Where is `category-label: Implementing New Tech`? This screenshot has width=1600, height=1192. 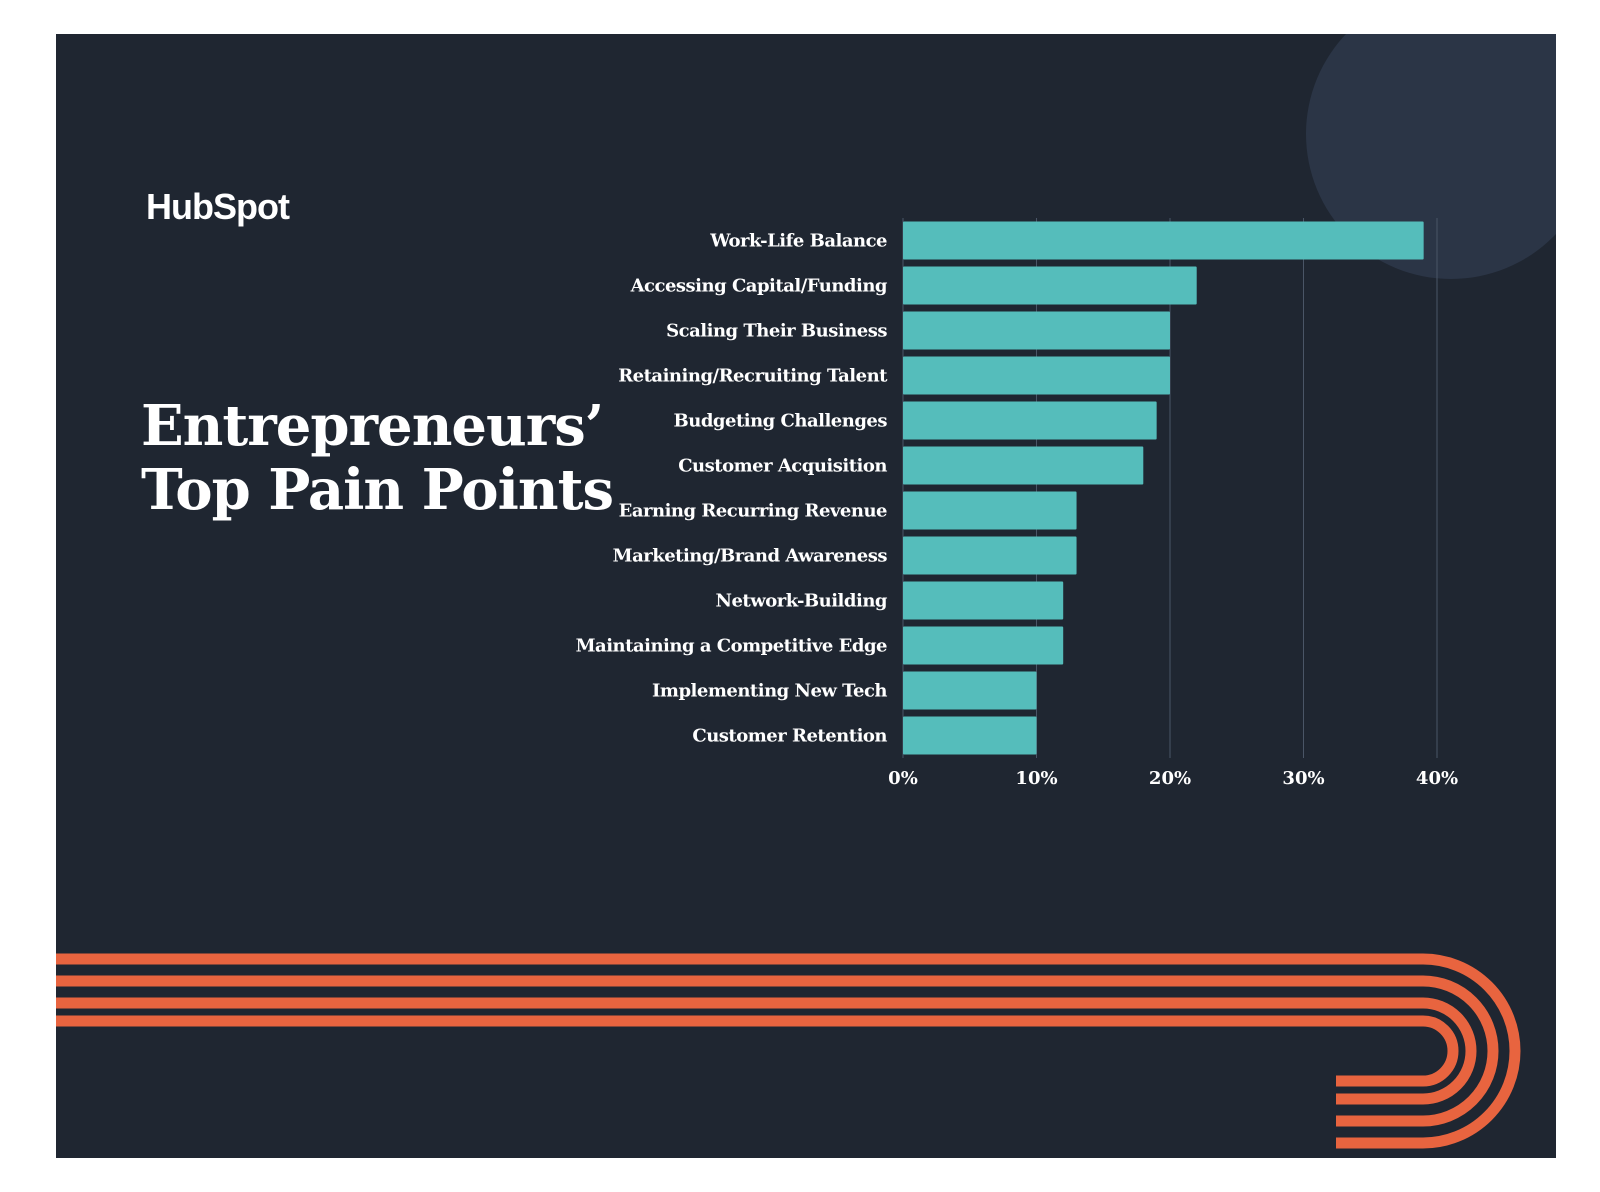
category-label: Implementing New Tech is located at coordinates (769, 691).